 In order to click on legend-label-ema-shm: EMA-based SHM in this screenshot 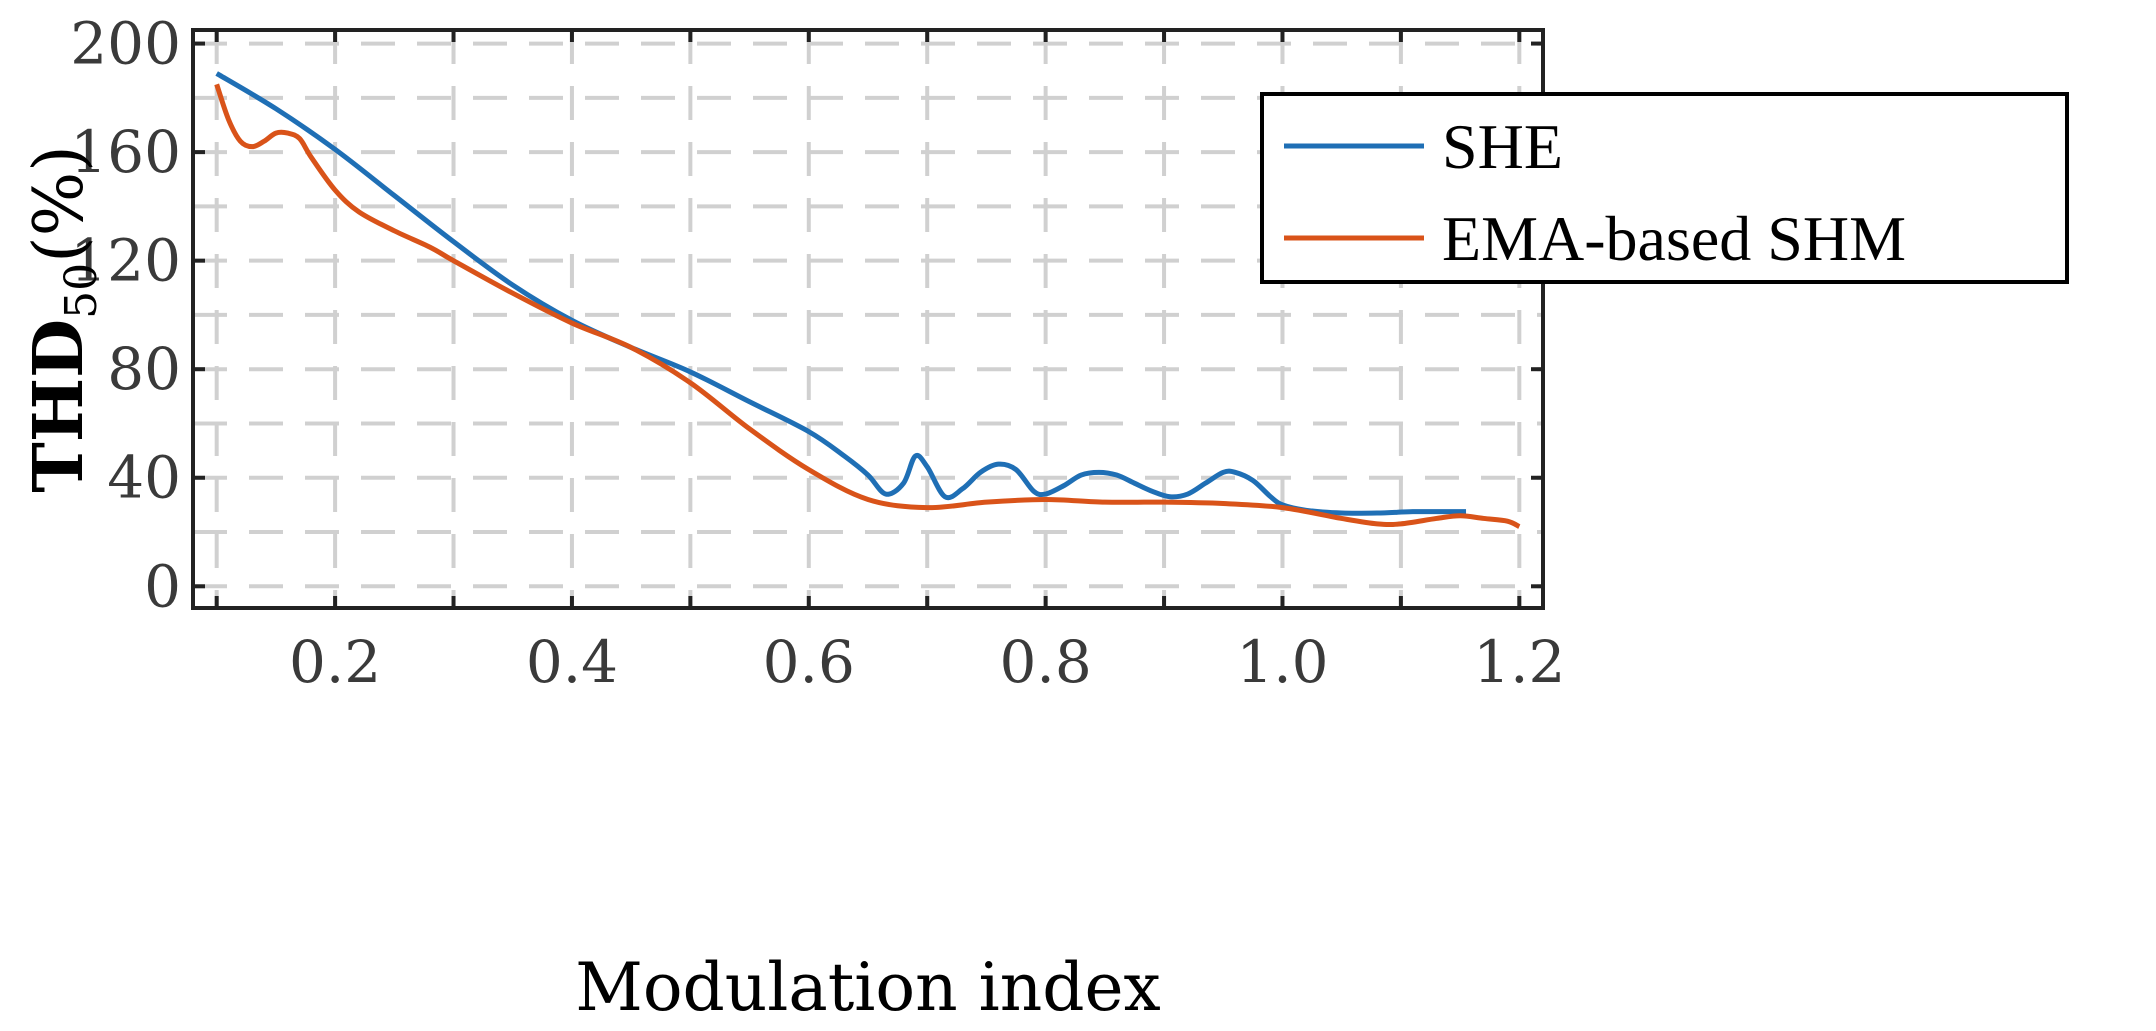, I will do `click(1674, 238)`.